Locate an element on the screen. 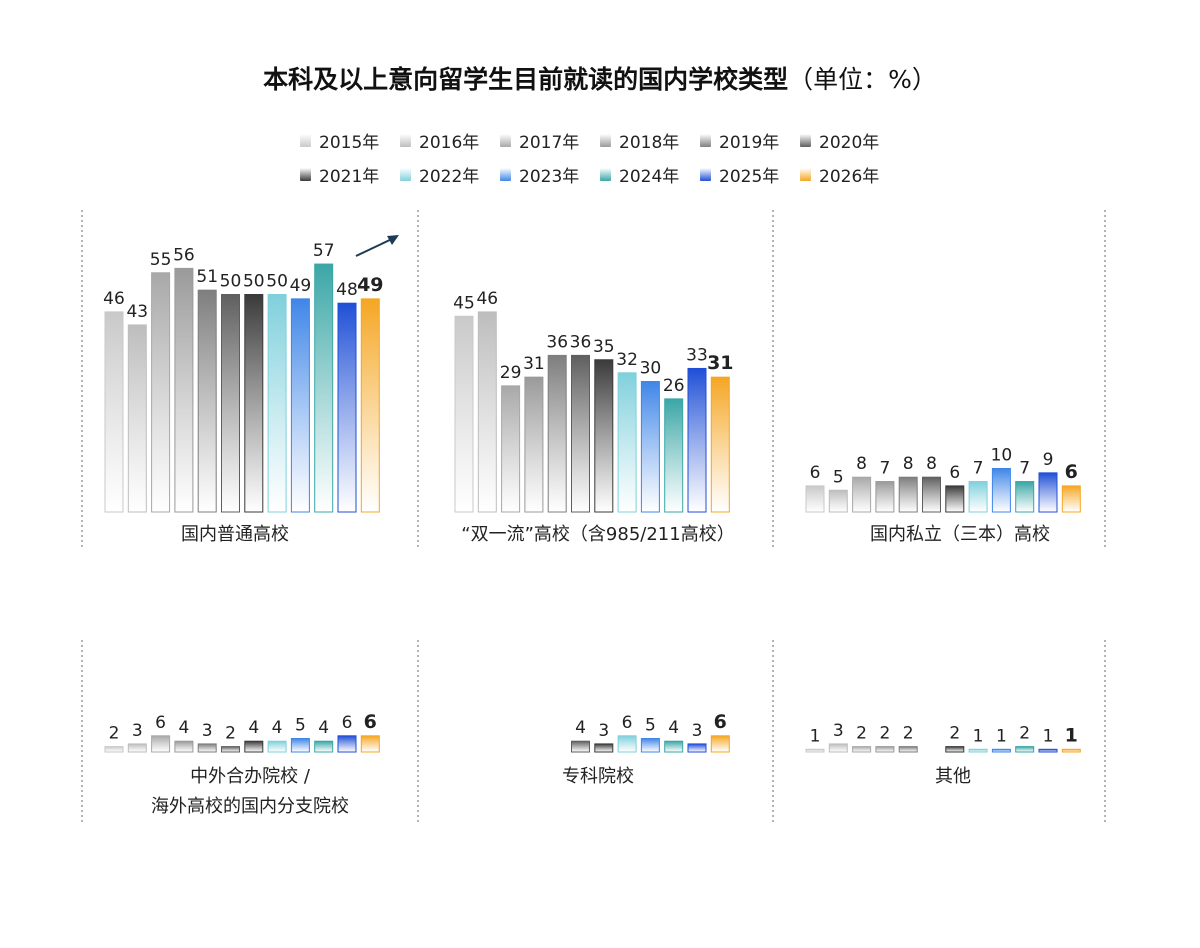 The image size is (1200, 948). category-label: “双一流”高校（含985/211高校） is located at coordinates (597, 534).